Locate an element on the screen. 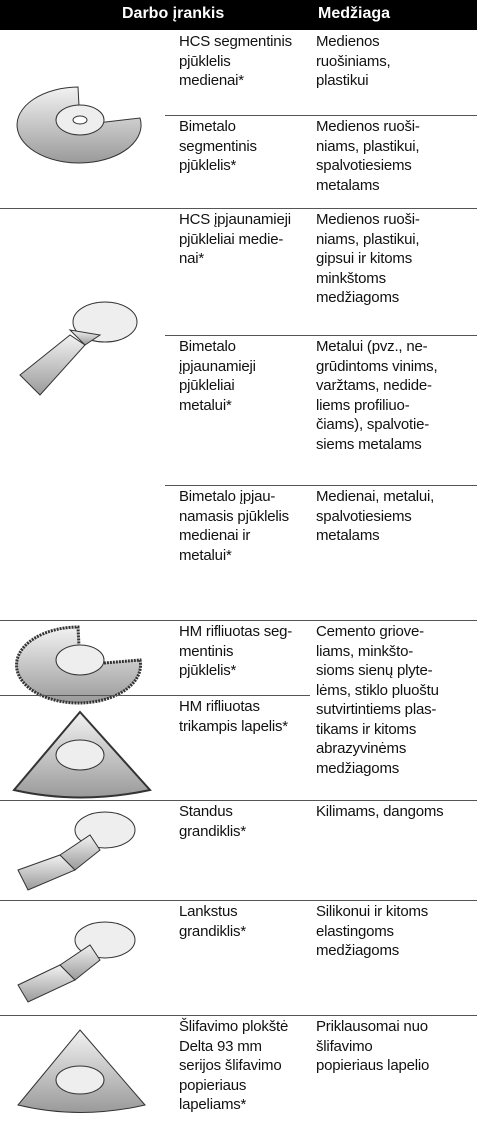 This screenshot has width=477, height=1126. text-line: varžtams, nedide- is located at coordinates (374, 385).